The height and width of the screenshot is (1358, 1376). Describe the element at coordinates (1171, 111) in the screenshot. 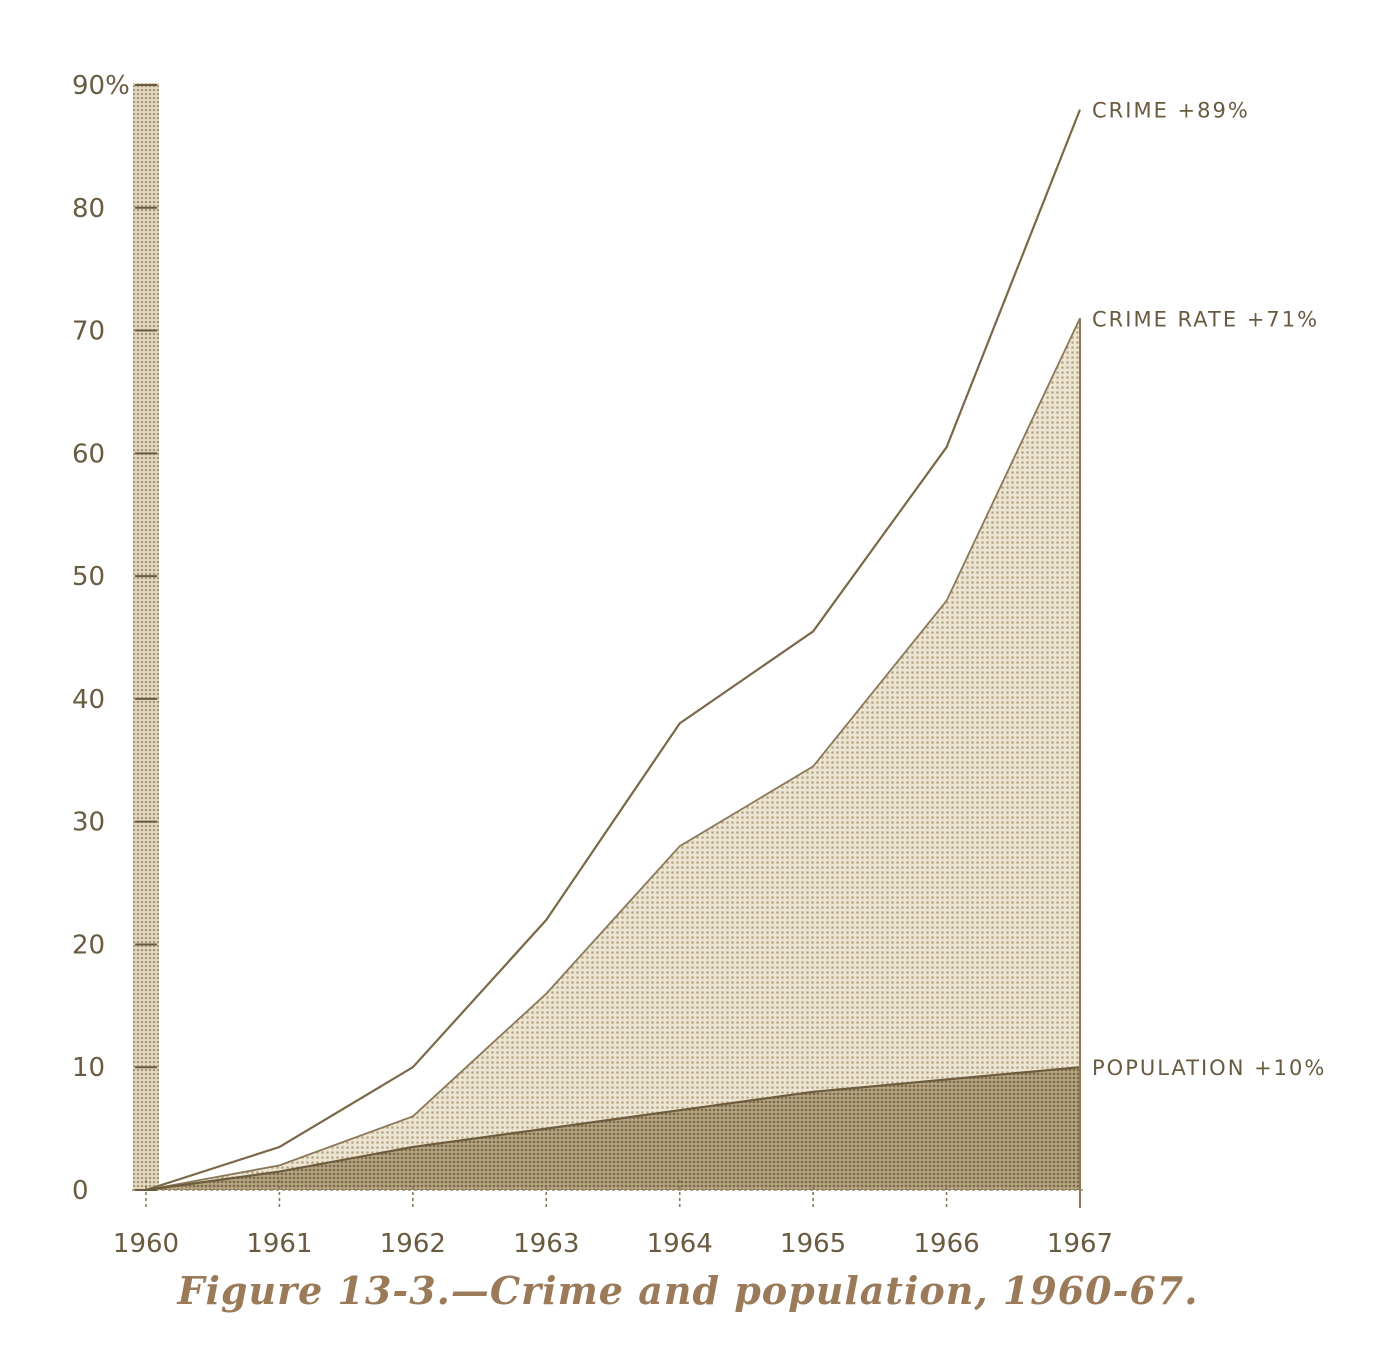

I see `series-end-label: CRIME +89%` at that location.